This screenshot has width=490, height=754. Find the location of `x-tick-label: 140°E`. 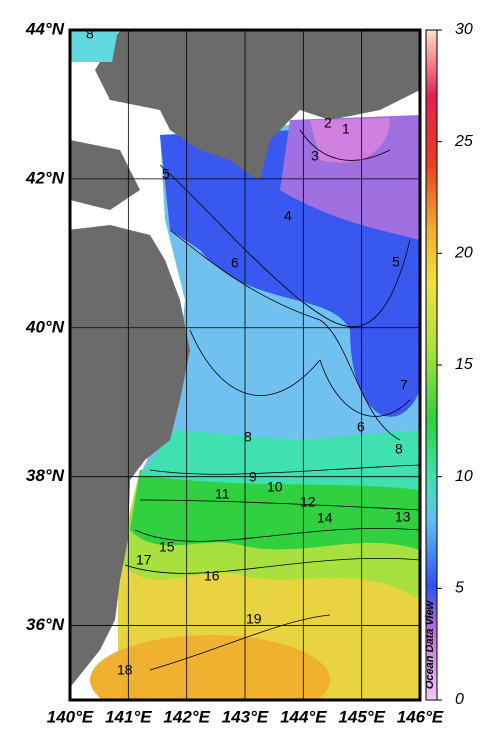

x-tick-label: 140°E is located at coordinates (70, 716).